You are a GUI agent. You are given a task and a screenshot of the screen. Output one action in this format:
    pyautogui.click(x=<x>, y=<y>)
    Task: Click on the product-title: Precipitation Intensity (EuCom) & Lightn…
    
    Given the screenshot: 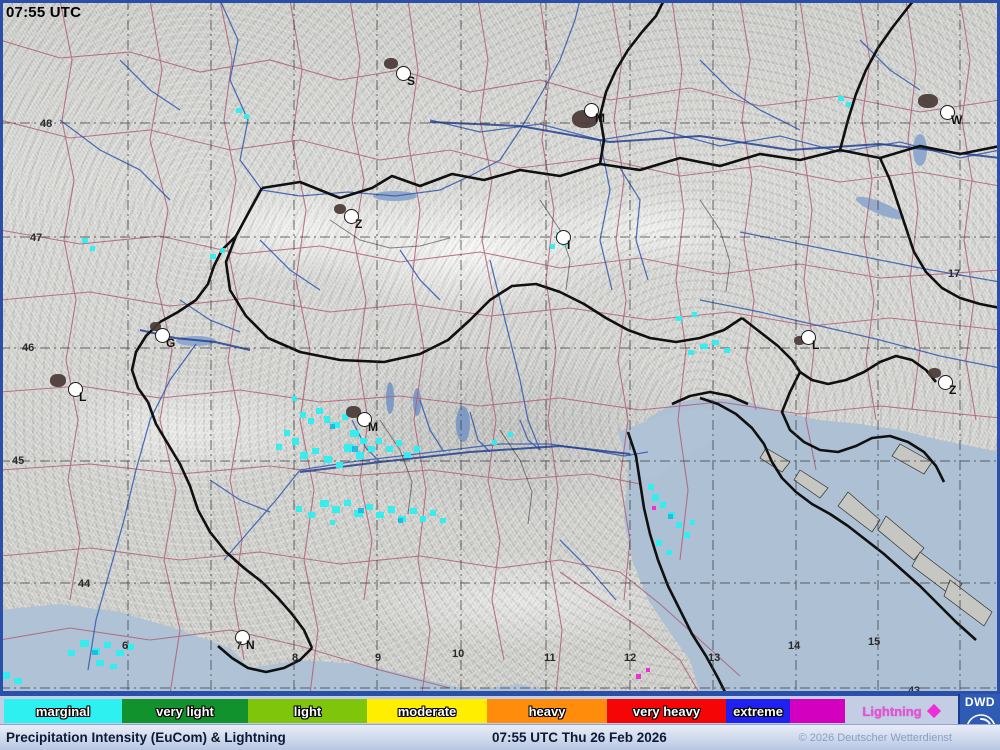 What is the action you would take?
    pyautogui.click(x=146, y=737)
    